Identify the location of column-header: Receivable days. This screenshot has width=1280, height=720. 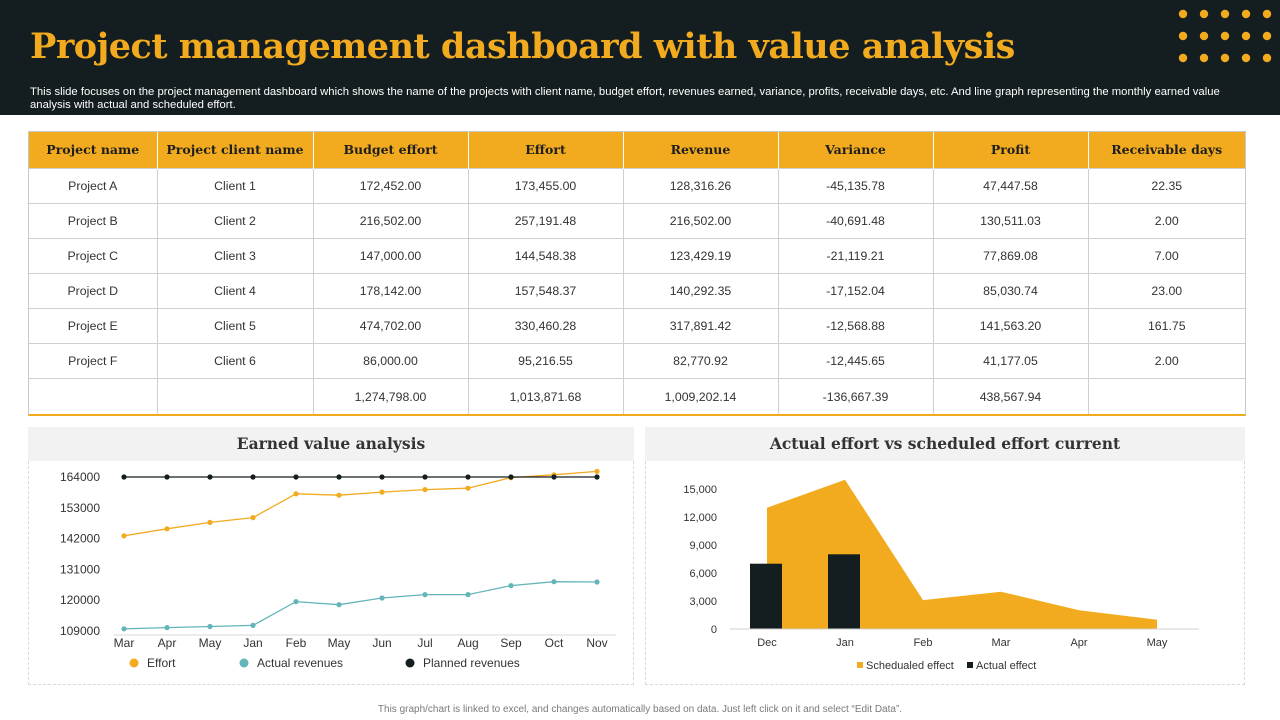
(1166, 150).